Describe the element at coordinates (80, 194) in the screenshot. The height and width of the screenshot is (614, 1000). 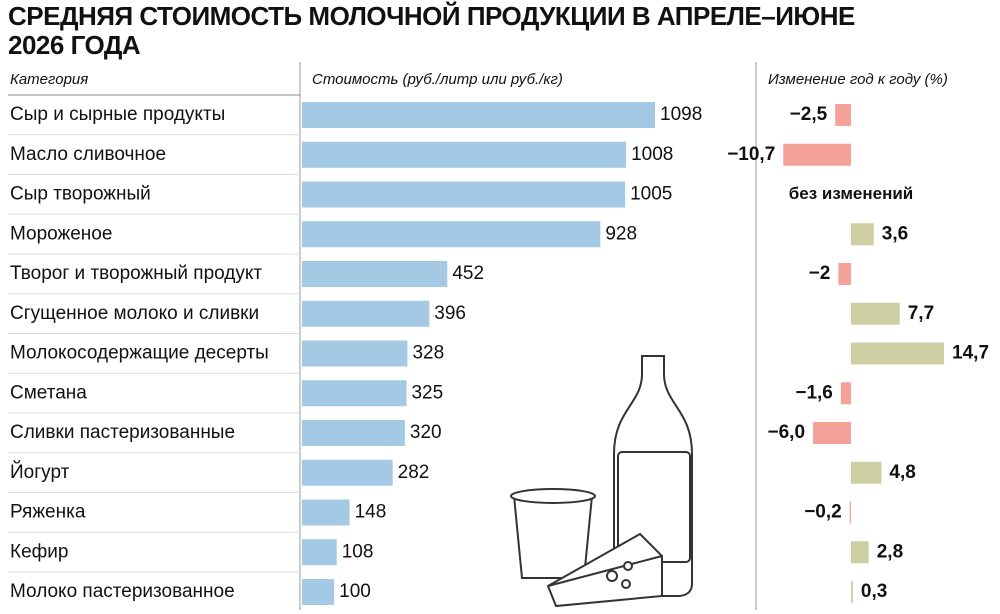
I see `category-label: Сыр творожный` at that location.